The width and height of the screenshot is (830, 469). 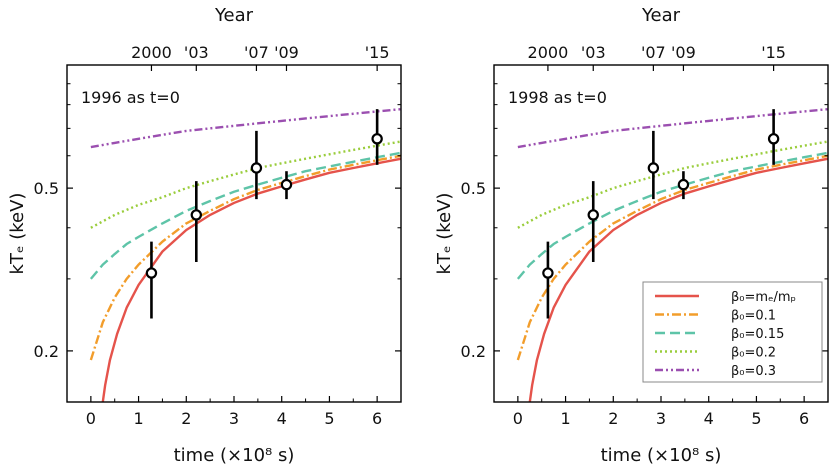 I want to click on legend-label-1: β₀=0.1, so click(x=753, y=316).